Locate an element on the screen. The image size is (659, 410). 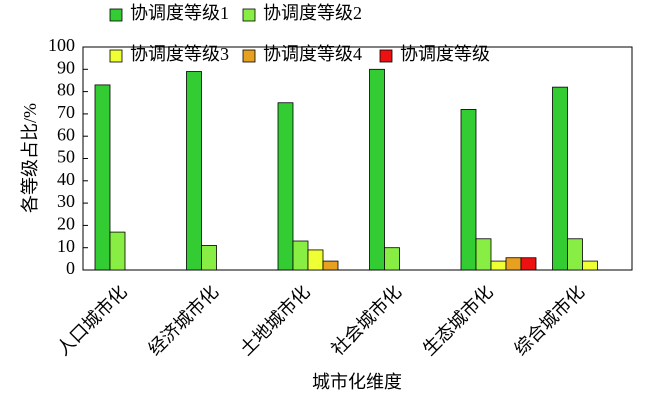
legend-label: 协调度等级2 is located at coordinates (312, 13).